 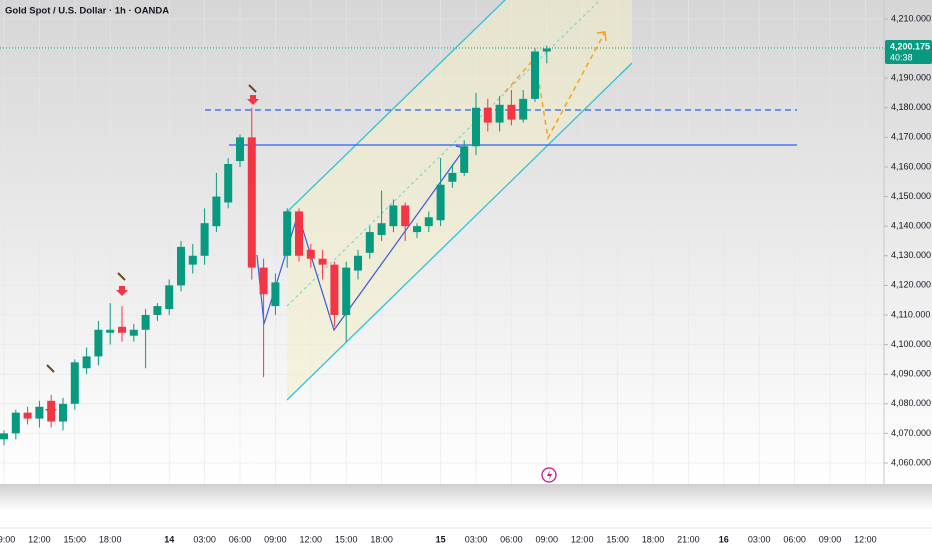 I want to click on hammer-icons, so click(x=151, y=228).